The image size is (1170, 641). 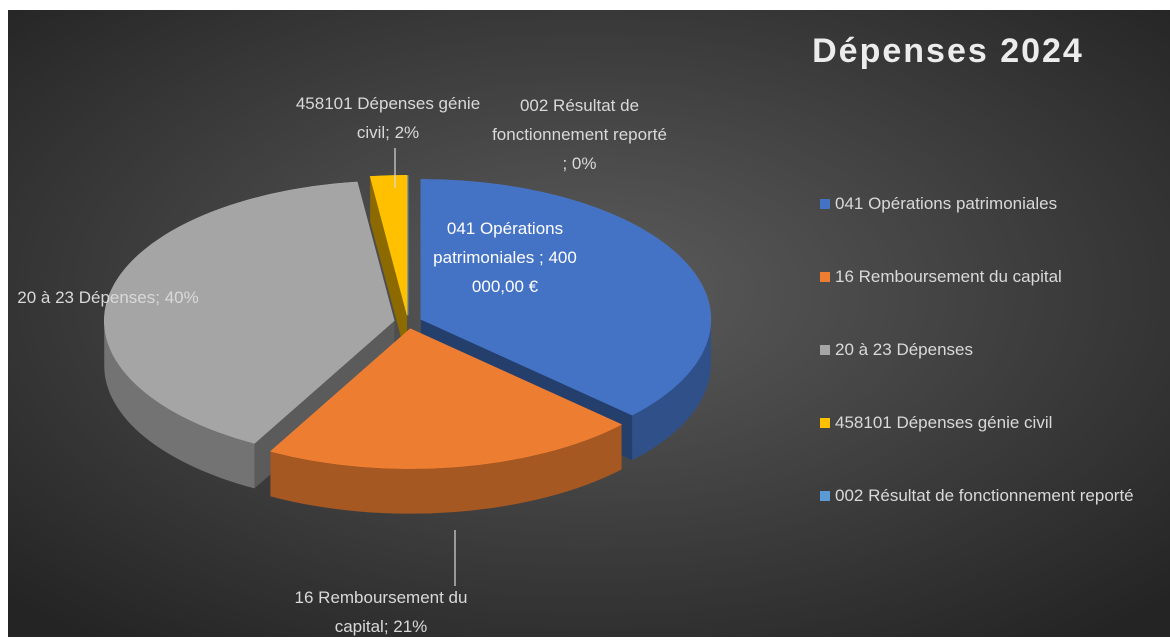 I want to click on legend-item: 041 Opérations patrimoniales, so click(x=995, y=204).